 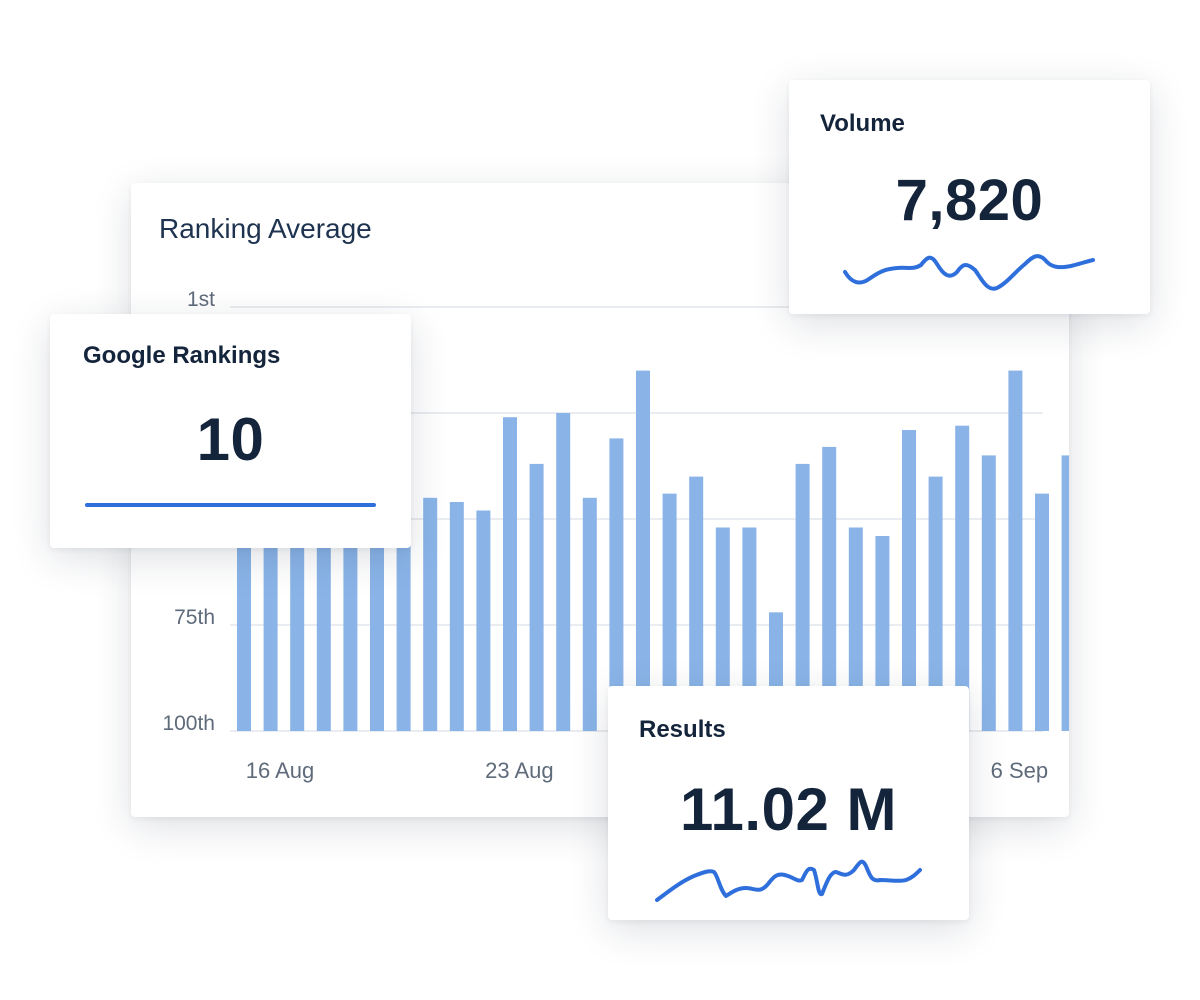 I want to click on google-rankings-widget: Google Rankings 10, so click(x=230, y=431).